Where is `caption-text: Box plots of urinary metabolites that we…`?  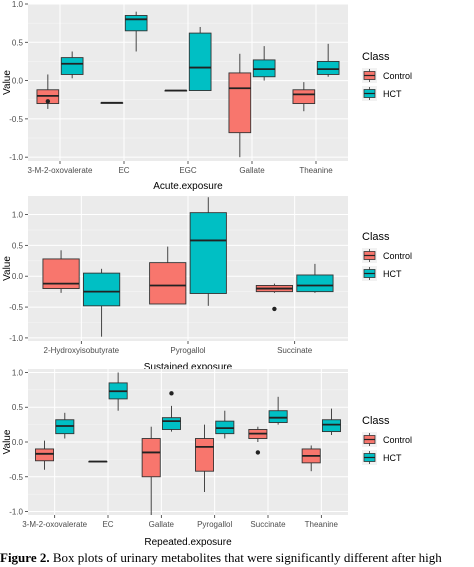 caption-text: Box plots of urinary metabolites that we… is located at coordinates (245, 557).